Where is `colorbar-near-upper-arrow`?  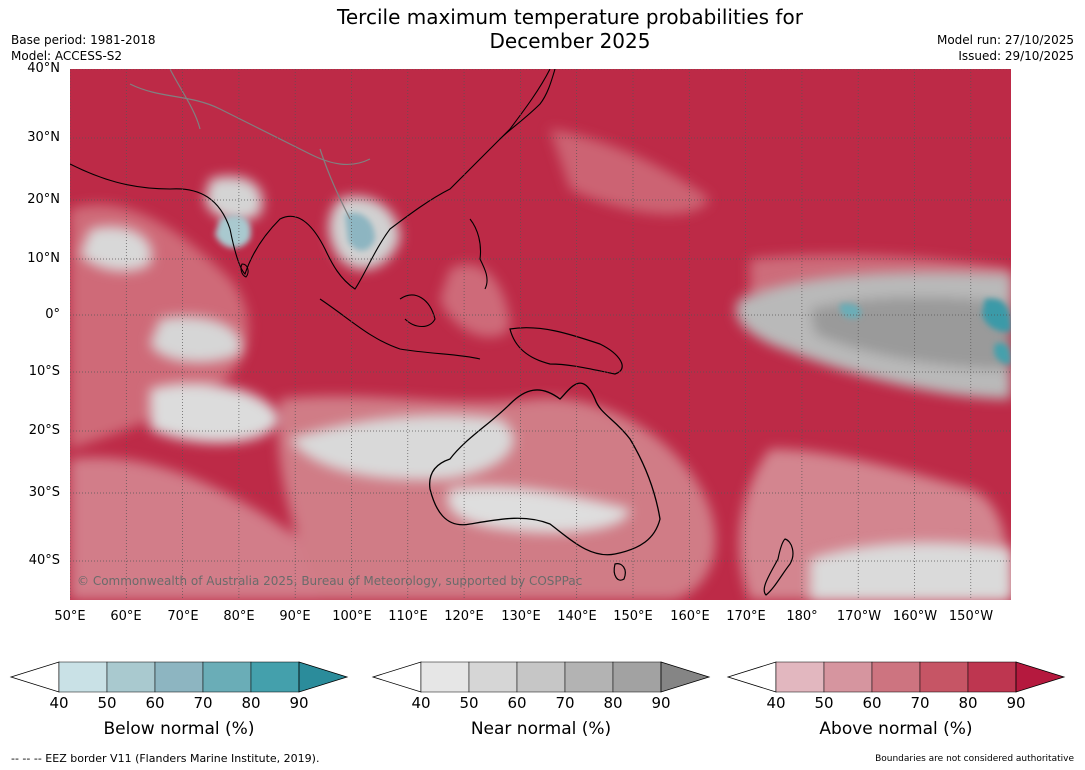 colorbar-near-upper-arrow is located at coordinates (685, 677).